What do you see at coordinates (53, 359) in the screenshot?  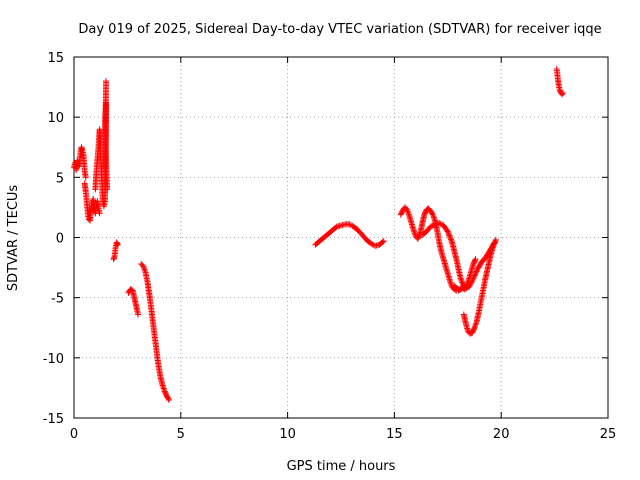 I see `y-tick-label: -10` at bounding box center [53, 359].